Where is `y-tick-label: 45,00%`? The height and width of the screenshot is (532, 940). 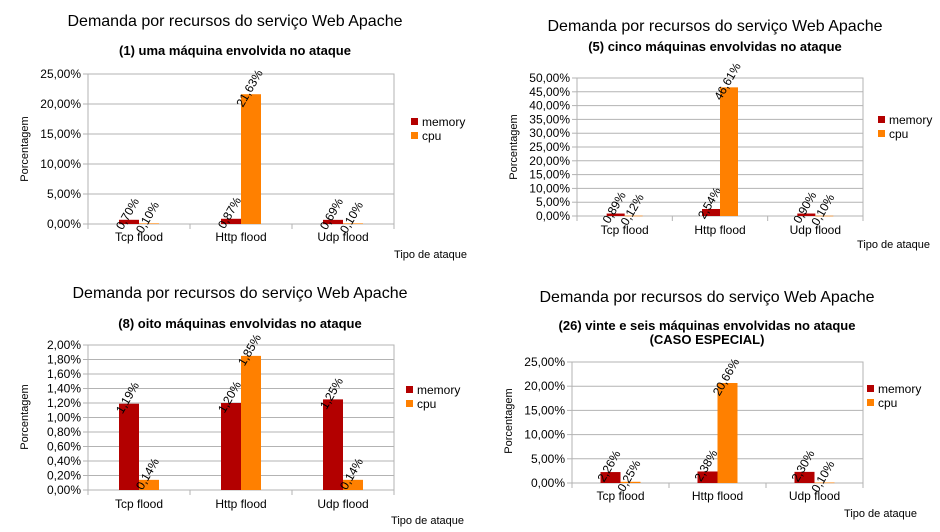
y-tick-label: 45,00% is located at coordinates (549, 92).